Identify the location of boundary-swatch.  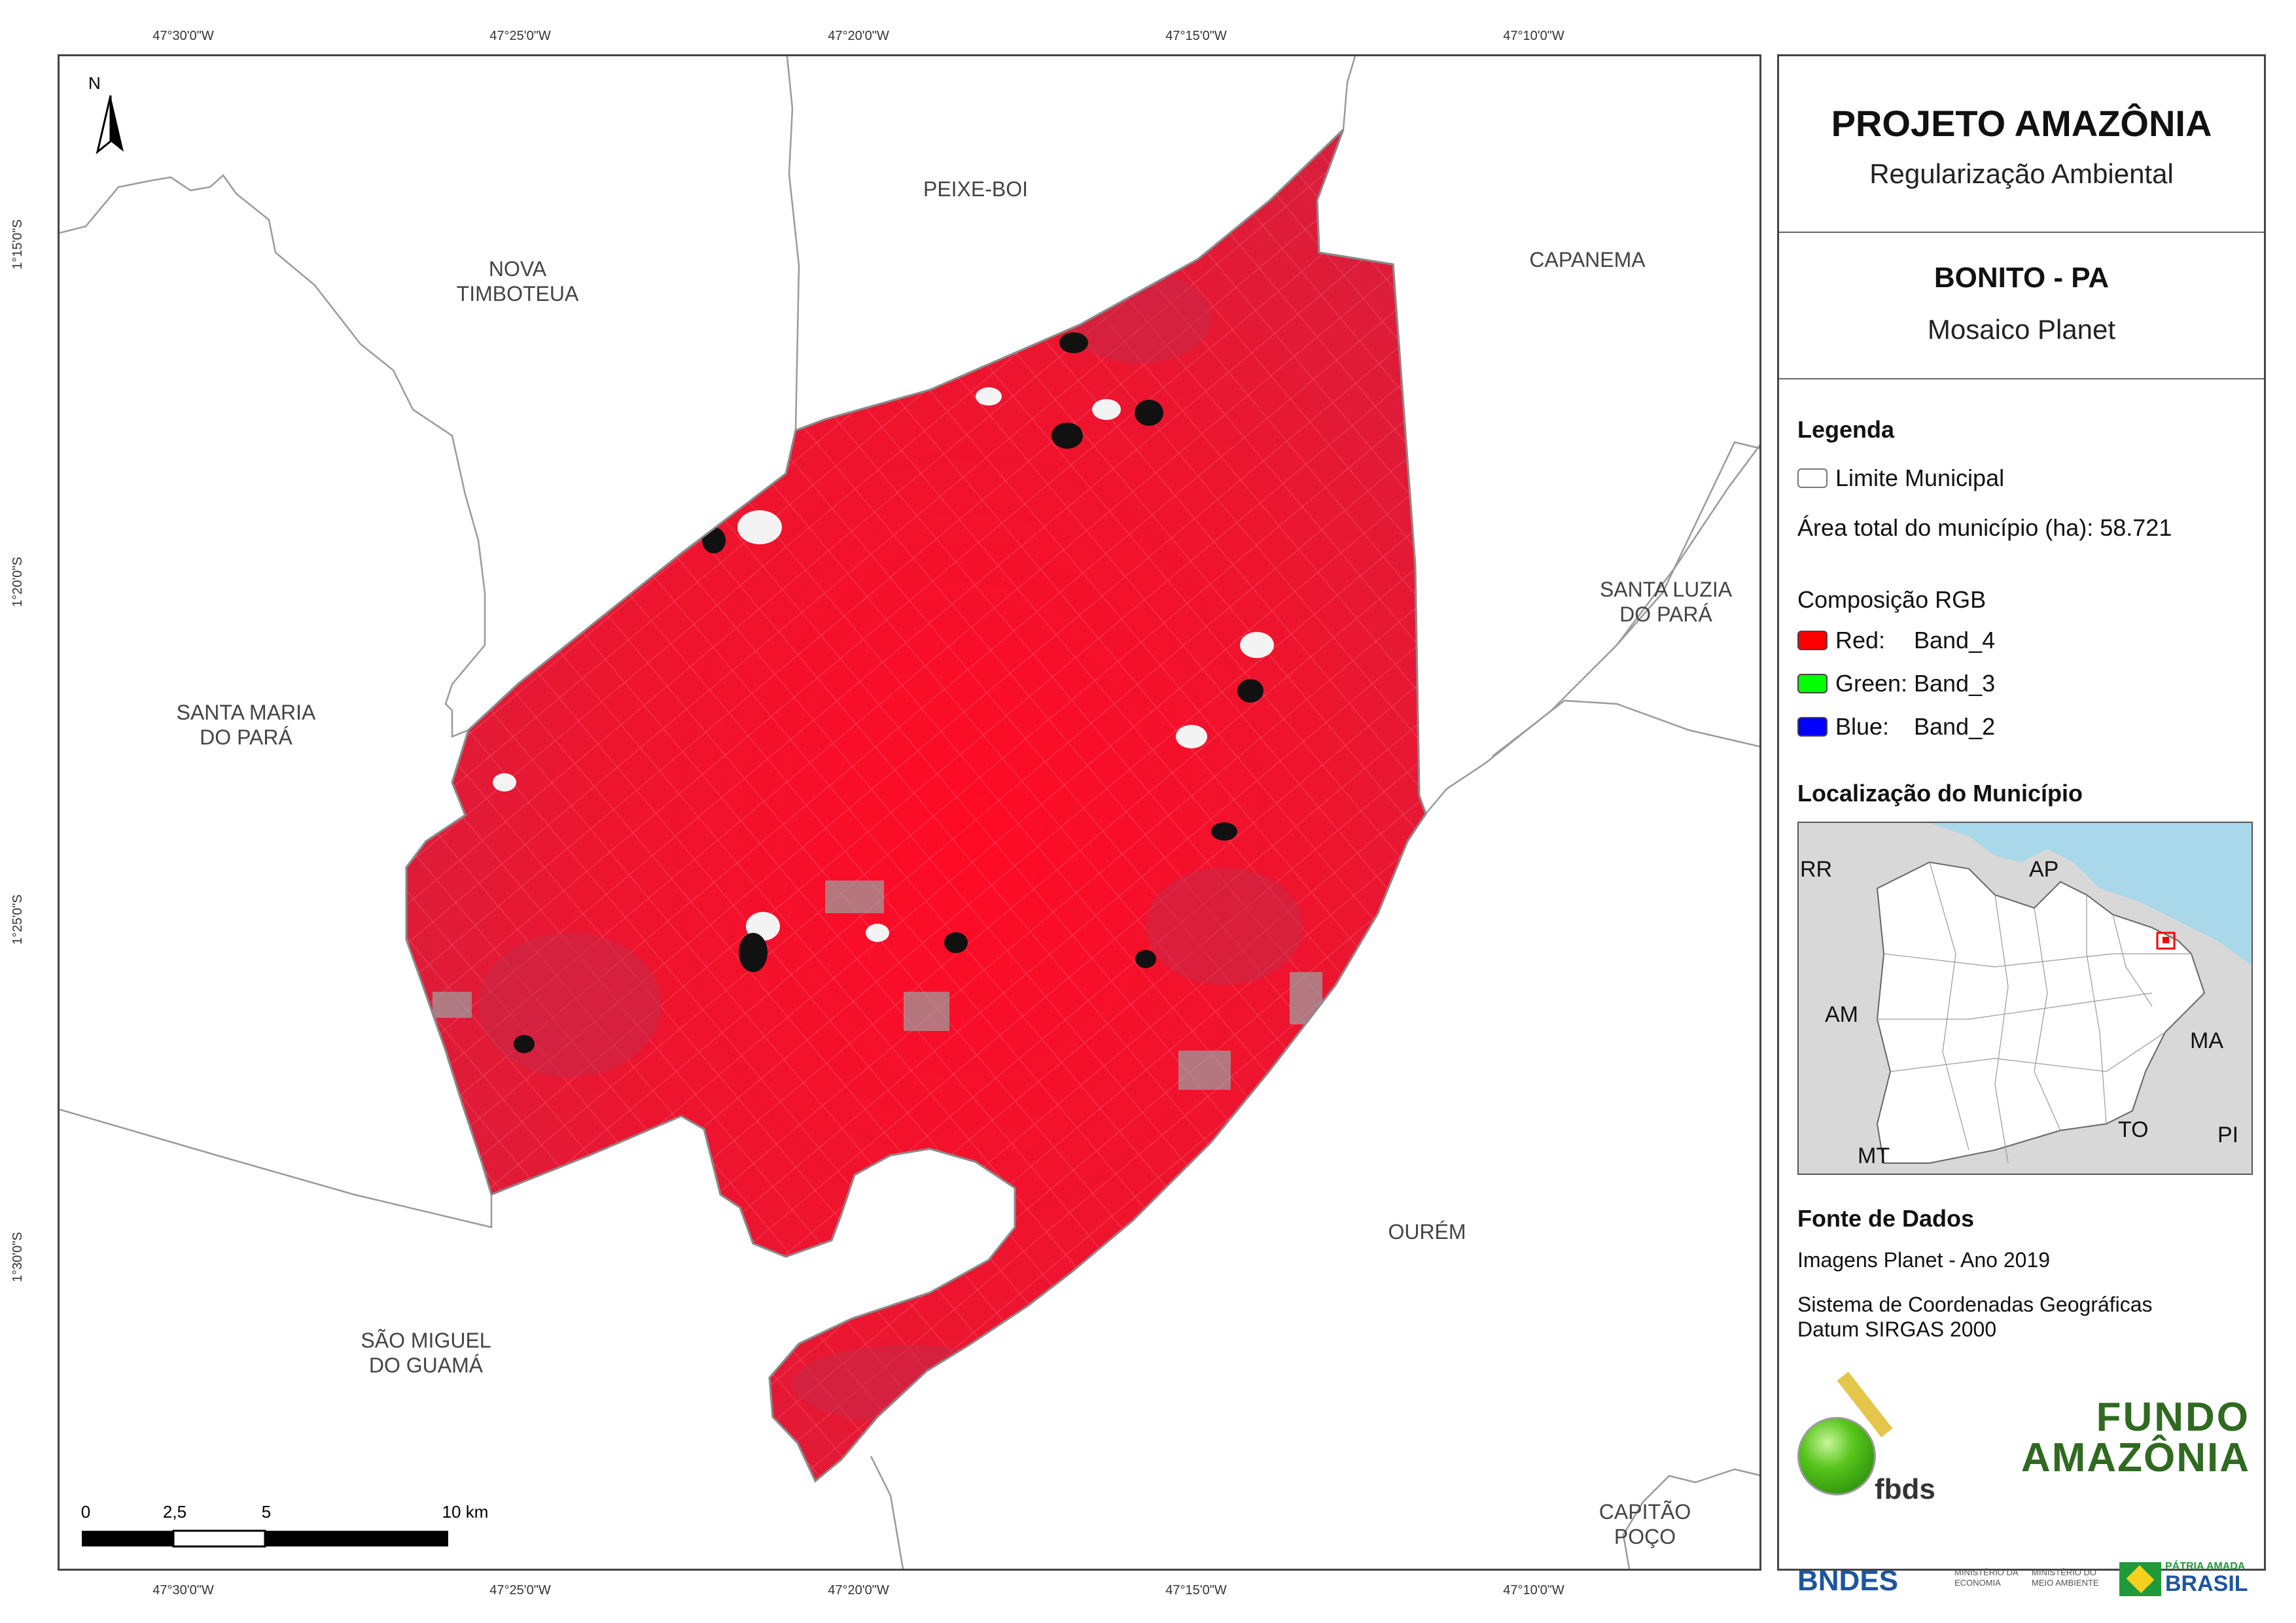
(1812, 478).